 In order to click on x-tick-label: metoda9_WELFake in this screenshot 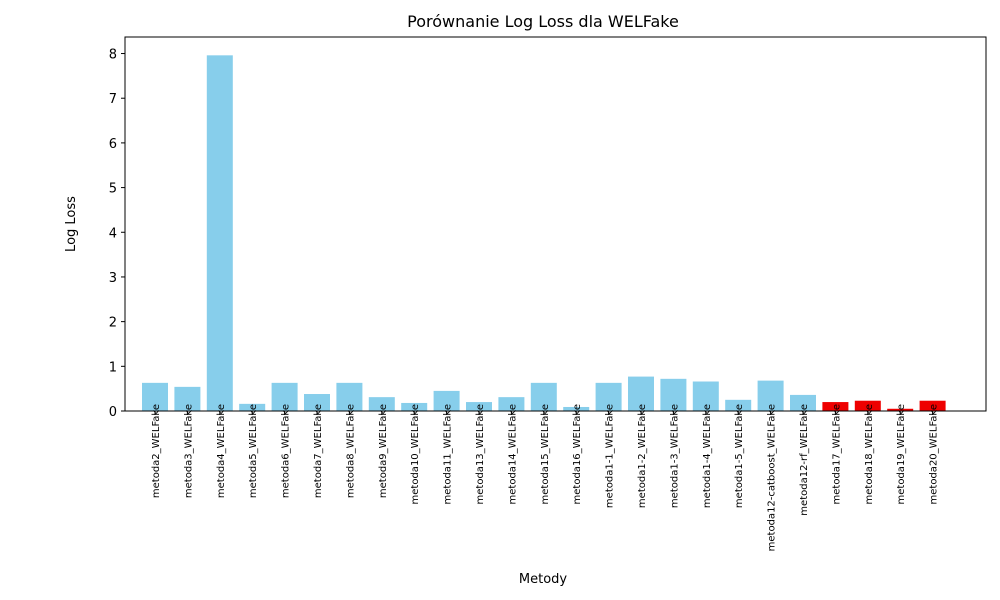, I will do `click(383, 451)`.